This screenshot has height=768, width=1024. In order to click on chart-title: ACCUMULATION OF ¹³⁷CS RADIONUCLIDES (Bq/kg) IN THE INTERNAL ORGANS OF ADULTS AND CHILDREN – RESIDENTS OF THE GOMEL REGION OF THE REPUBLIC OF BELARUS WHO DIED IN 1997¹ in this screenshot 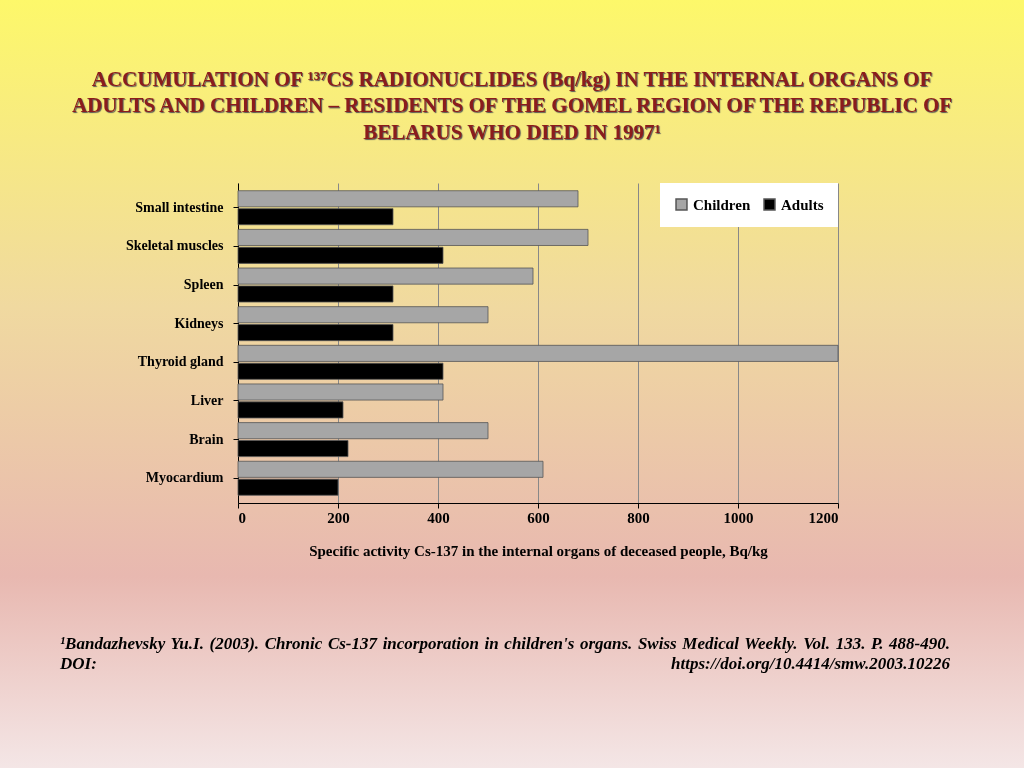, I will do `click(512, 105)`.